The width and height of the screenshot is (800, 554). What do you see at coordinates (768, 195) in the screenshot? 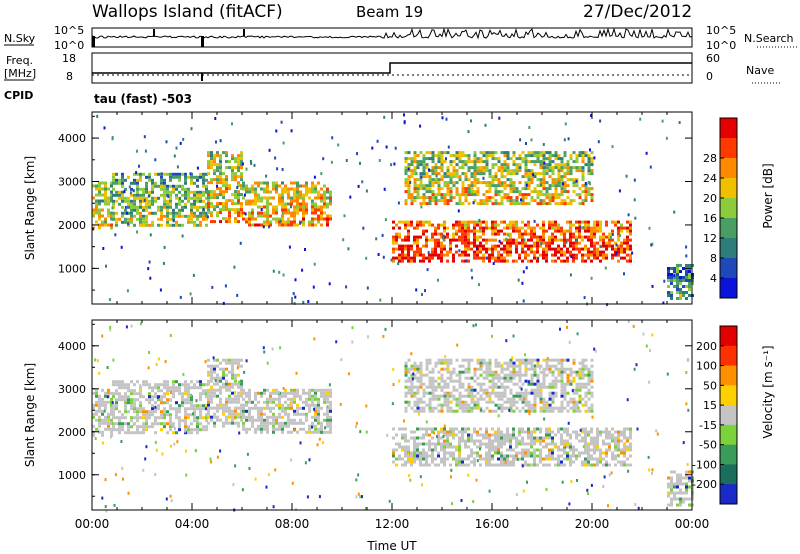
I see `power-colorbar-label: Power [dB]` at bounding box center [768, 195].